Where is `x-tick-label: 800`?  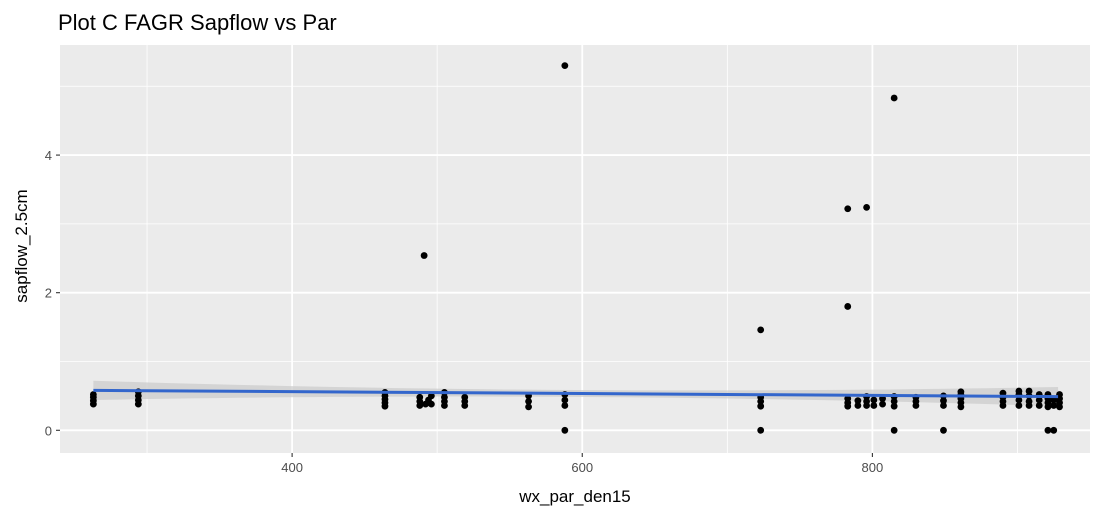
x-tick-label: 800 is located at coordinates (873, 467).